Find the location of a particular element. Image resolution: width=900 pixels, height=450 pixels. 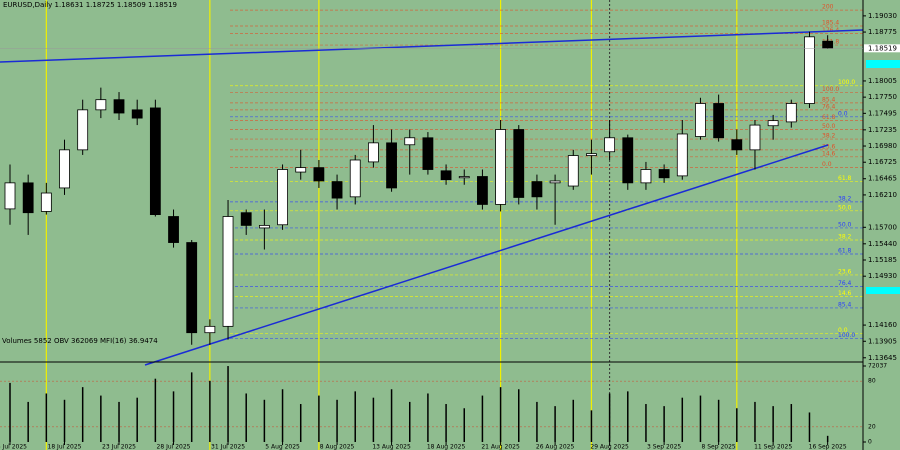

y-tick-label: 1.19030 is located at coordinates (882, 16).